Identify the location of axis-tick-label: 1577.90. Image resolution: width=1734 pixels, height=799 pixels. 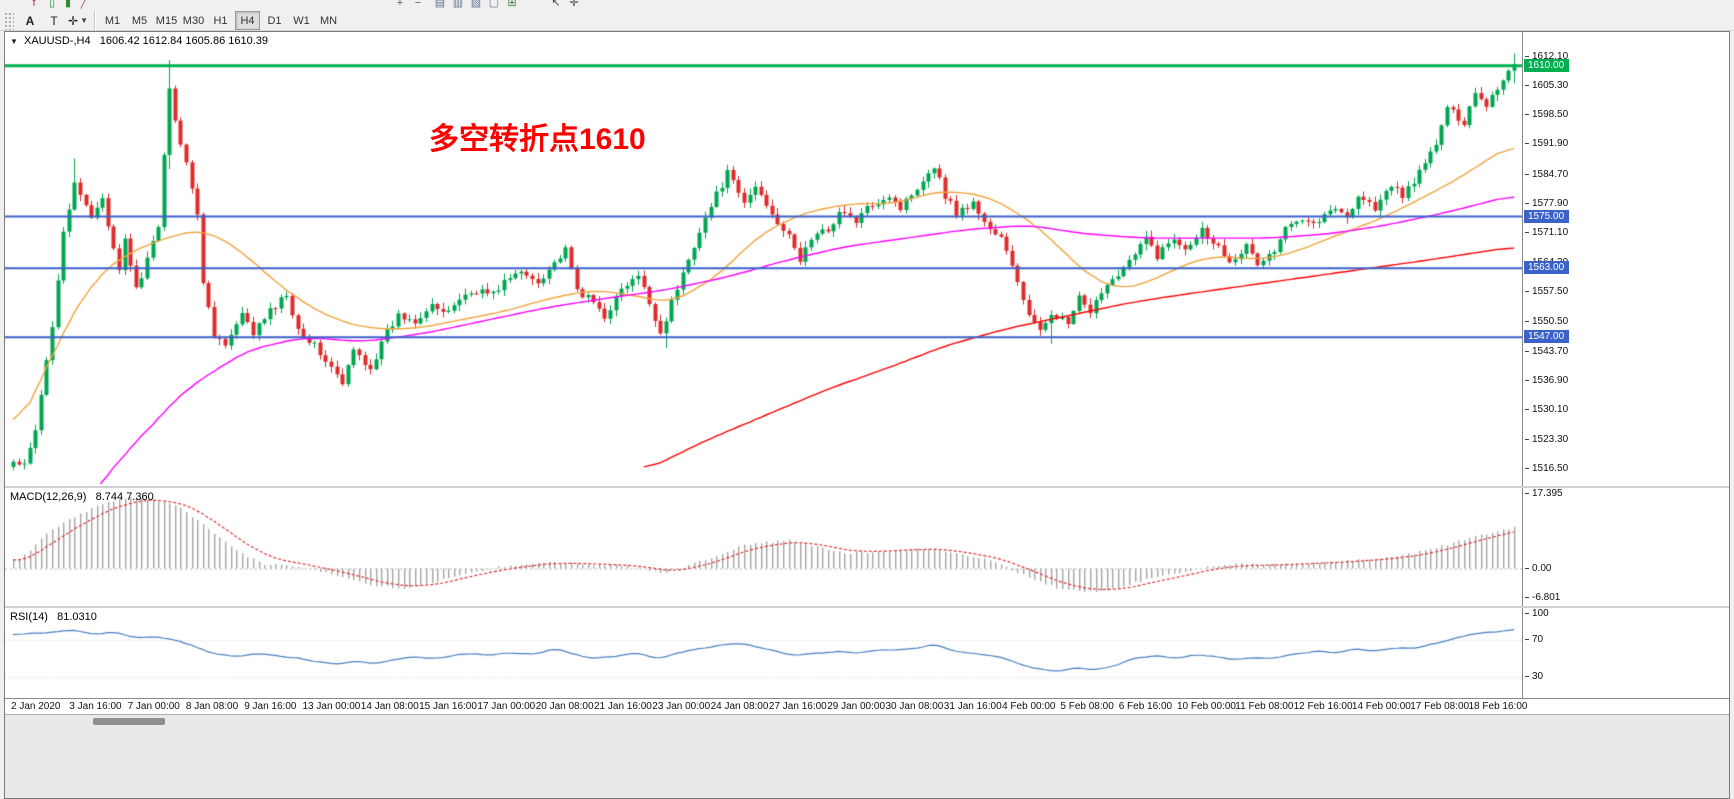
(1546, 204).